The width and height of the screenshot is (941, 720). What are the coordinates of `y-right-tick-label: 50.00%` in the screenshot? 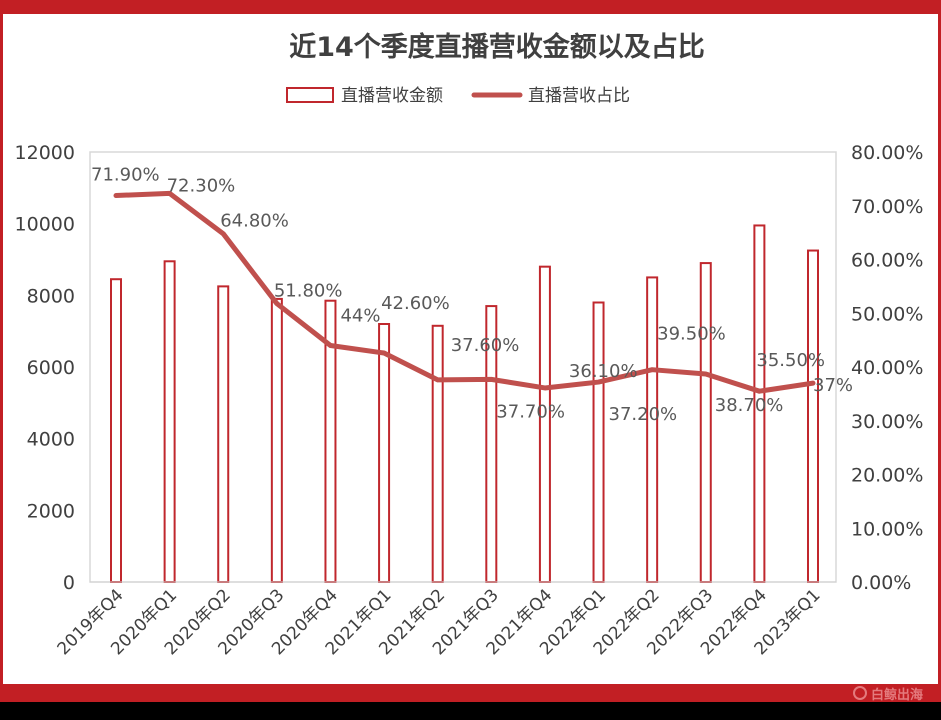 It's located at (887, 314).